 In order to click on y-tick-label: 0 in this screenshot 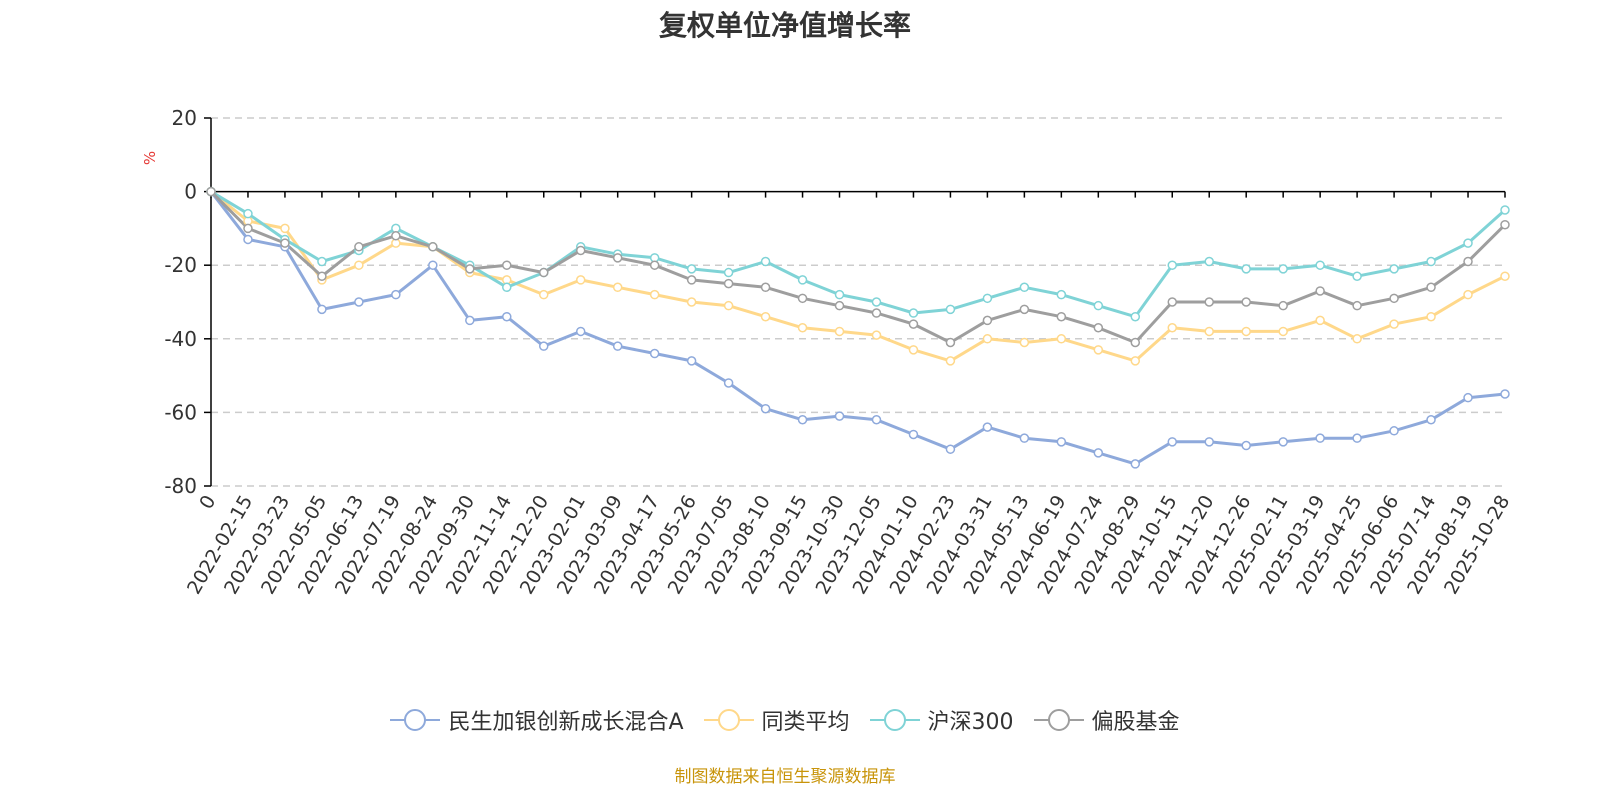, I will do `click(190, 192)`.